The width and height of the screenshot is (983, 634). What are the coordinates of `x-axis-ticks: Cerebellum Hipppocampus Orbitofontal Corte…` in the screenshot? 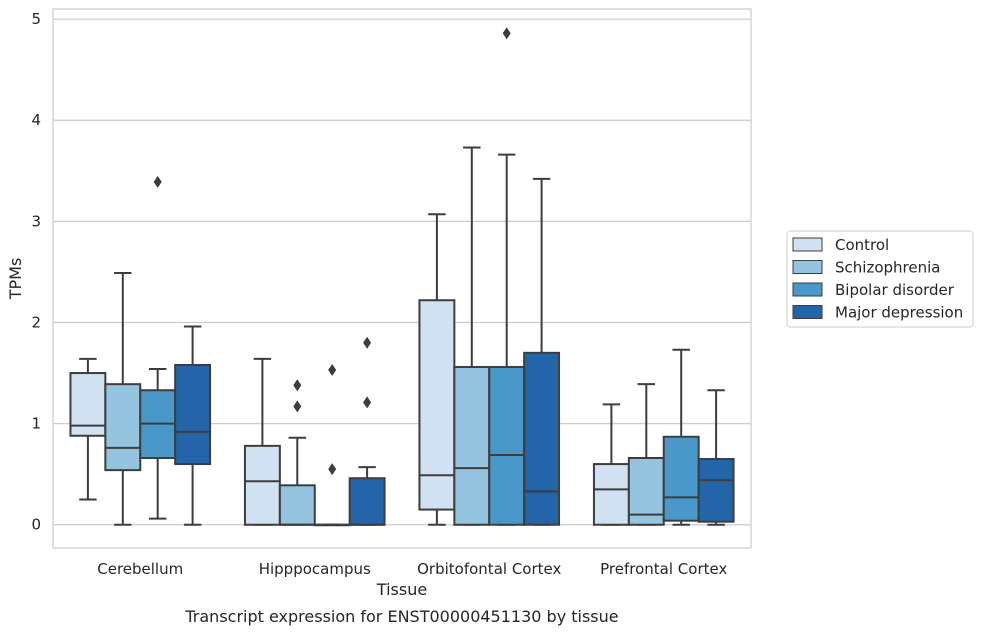 It's located at (412, 569).